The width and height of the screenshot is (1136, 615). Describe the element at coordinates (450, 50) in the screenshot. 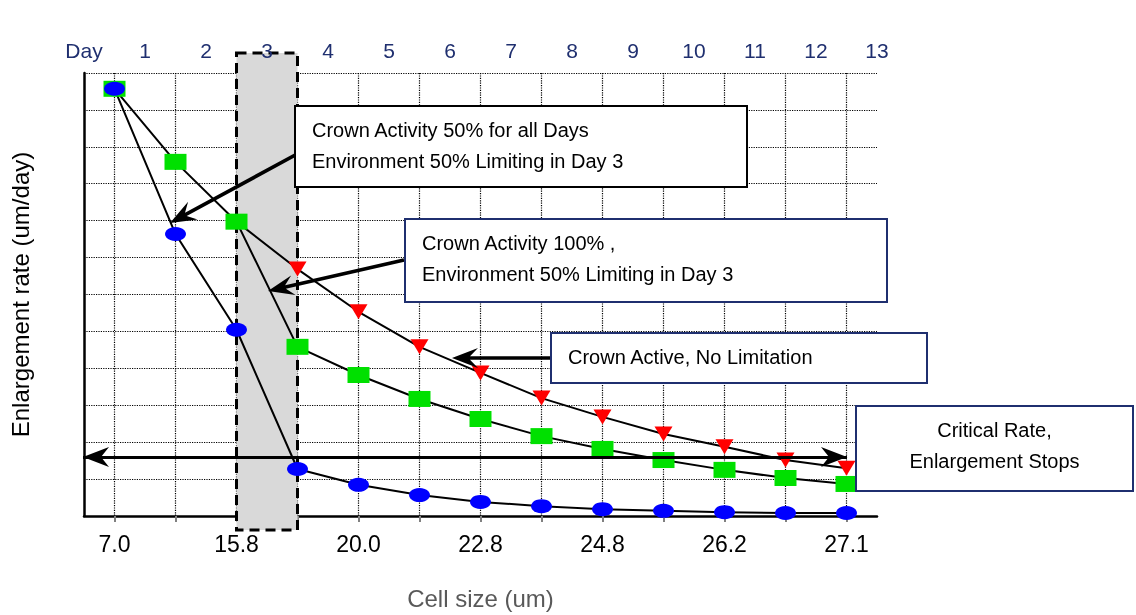

I see `x2-tick-label: 6` at that location.